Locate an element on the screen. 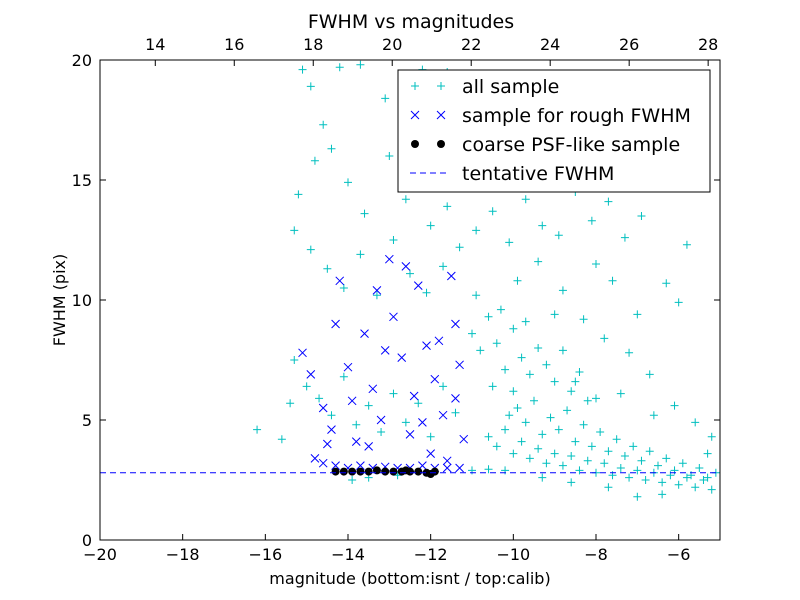  x-tick-label: −18 is located at coordinates (183, 554).